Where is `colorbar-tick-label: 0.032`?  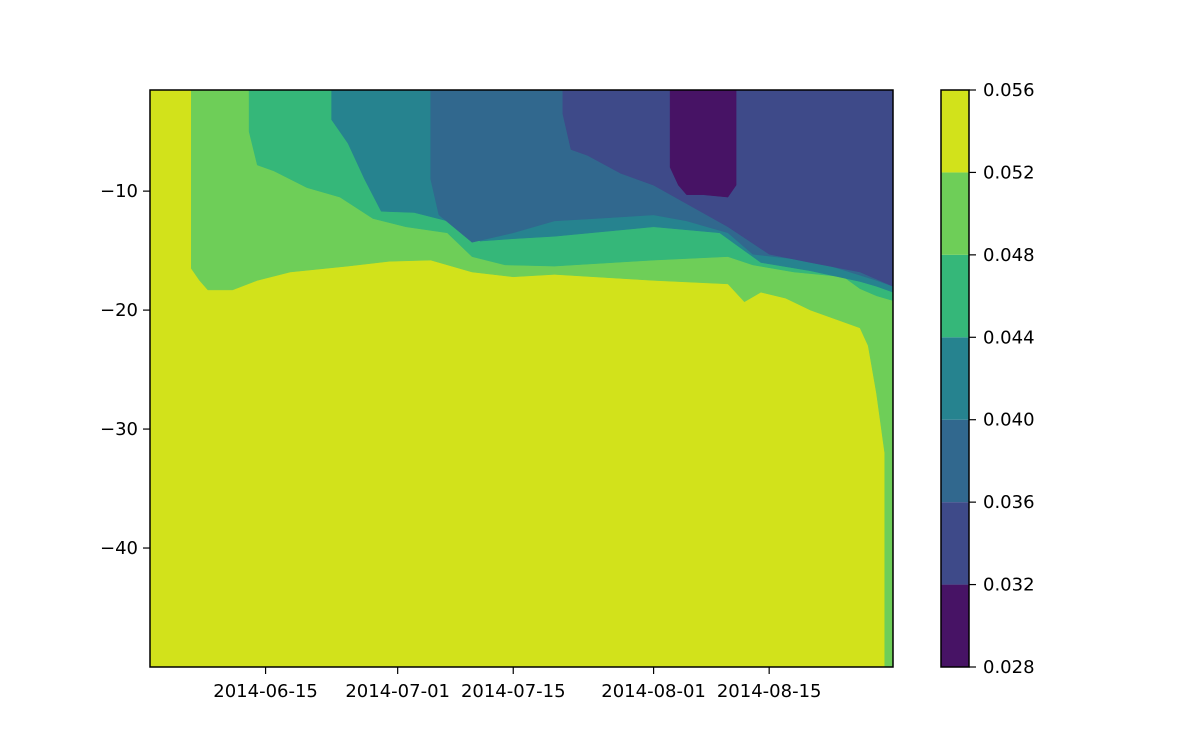 colorbar-tick-label: 0.032 is located at coordinates (1009, 585).